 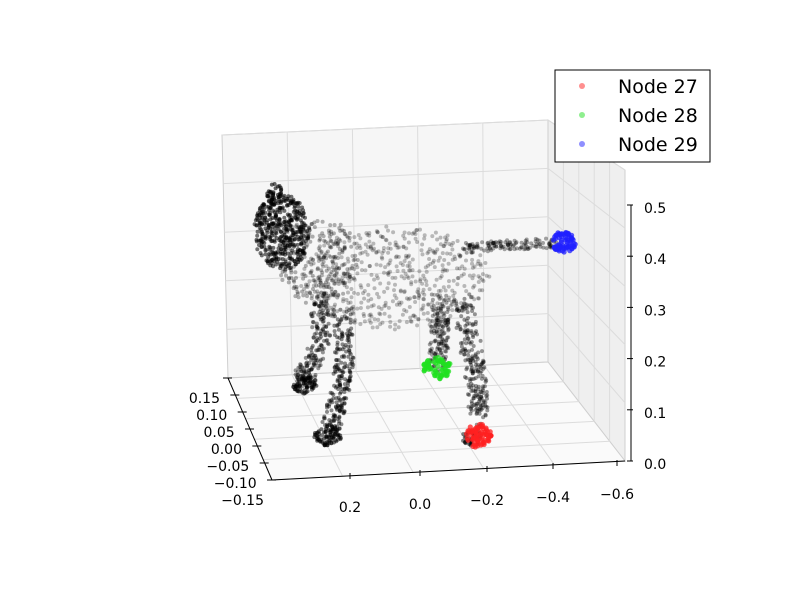 I want to click on x-axis-line, so click(x=448, y=470).